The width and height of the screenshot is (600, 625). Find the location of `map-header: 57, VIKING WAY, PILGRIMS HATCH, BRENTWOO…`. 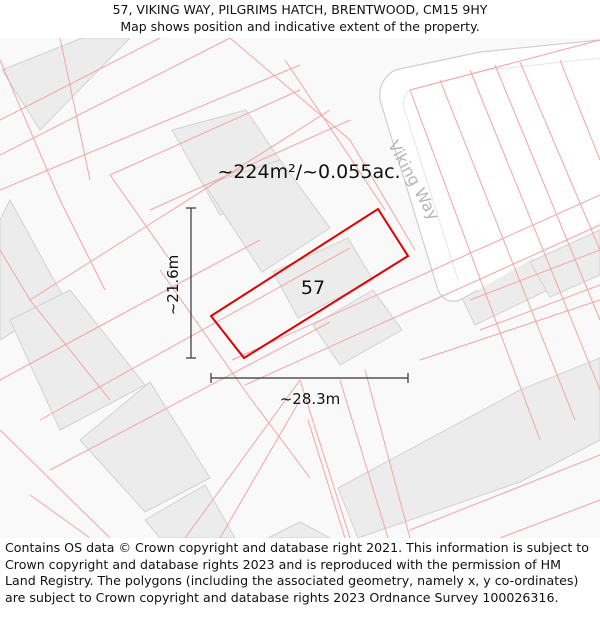

map-header: 57, VIKING WAY, PILGRIMS HATCH, BRENTWOO… is located at coordinates (300, 19).